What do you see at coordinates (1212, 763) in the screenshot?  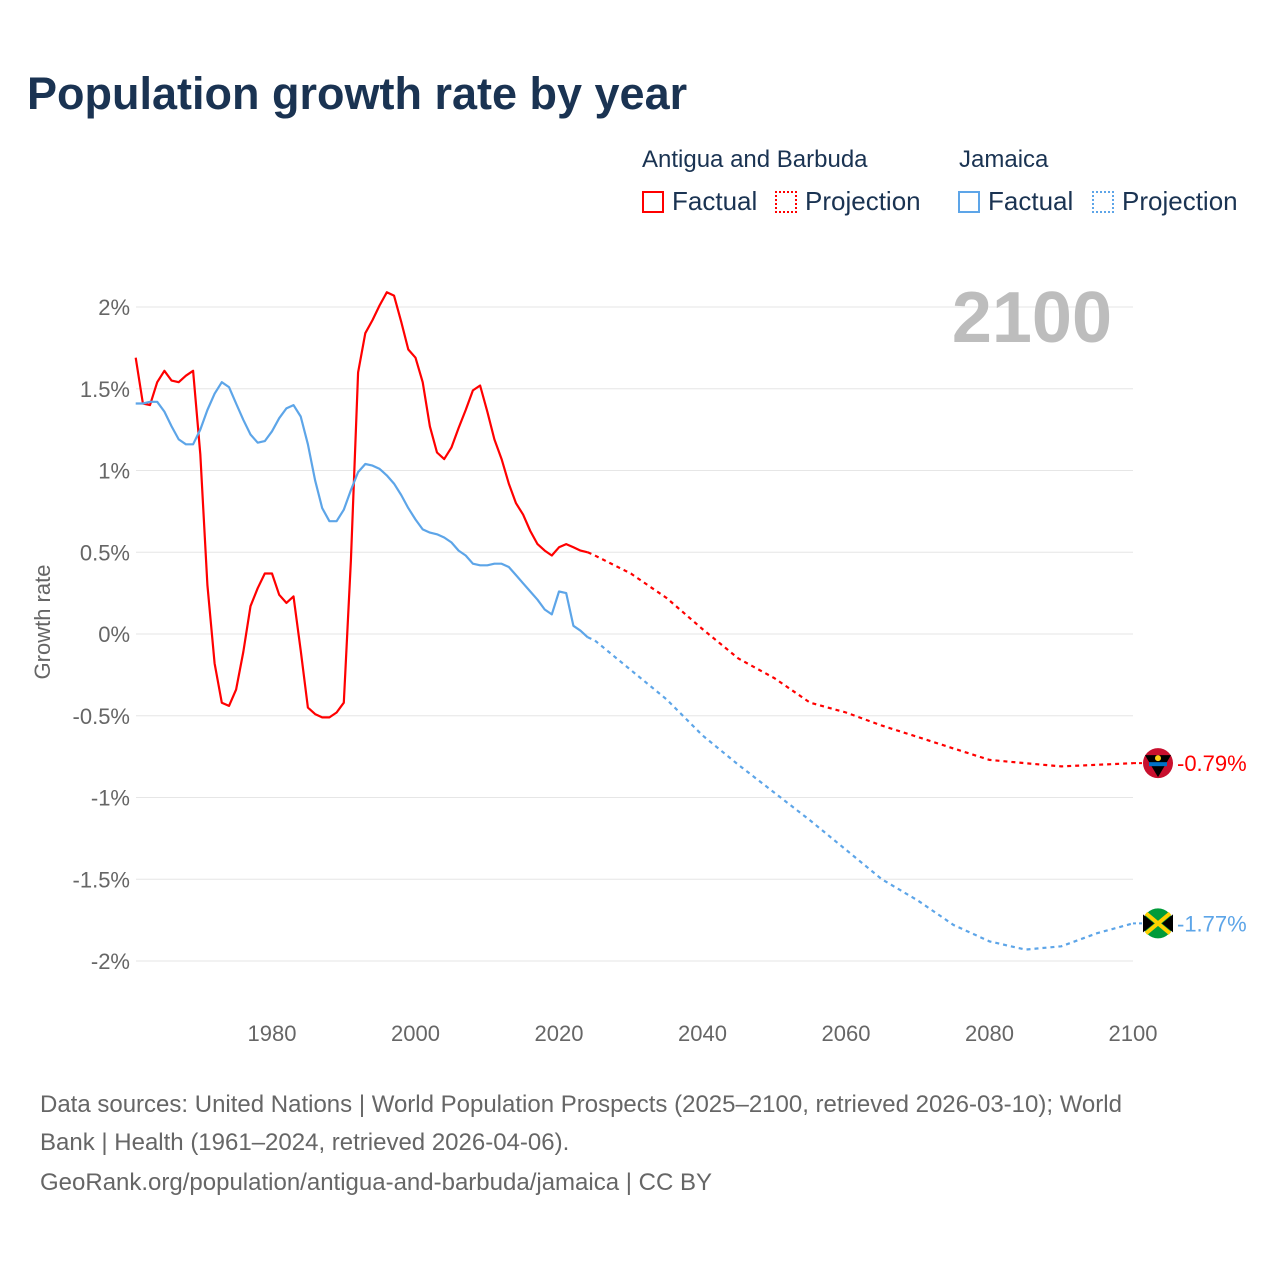 I see `antigua-end-label: -0.79%` at bounding box center [1212, 763].